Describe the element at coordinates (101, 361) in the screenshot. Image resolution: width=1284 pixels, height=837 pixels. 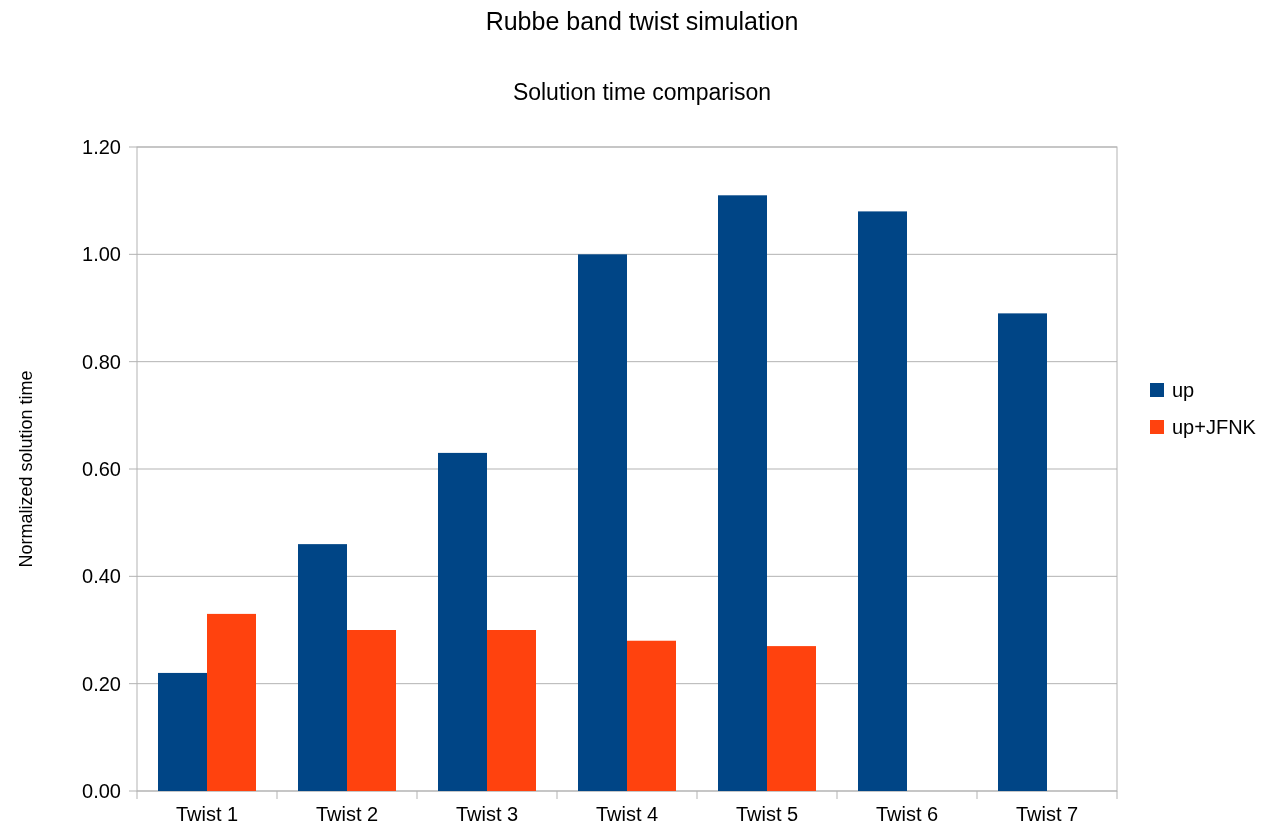
I see `y-tick-label: 0.80` at that location.